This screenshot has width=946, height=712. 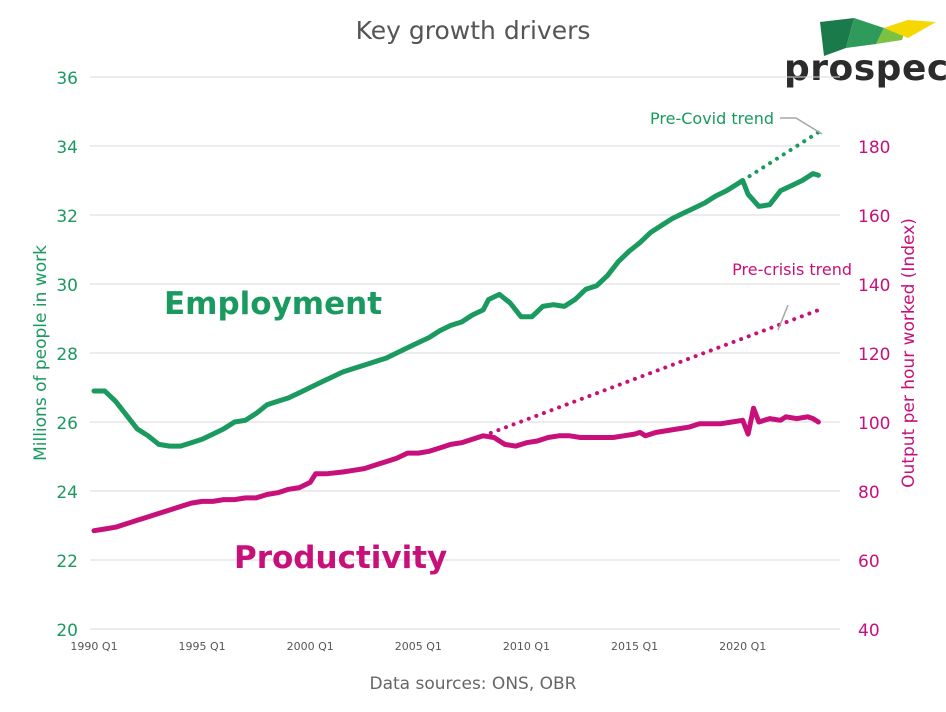 I want to click on y-right-tick-label: 120, so click(x=874, y=355).